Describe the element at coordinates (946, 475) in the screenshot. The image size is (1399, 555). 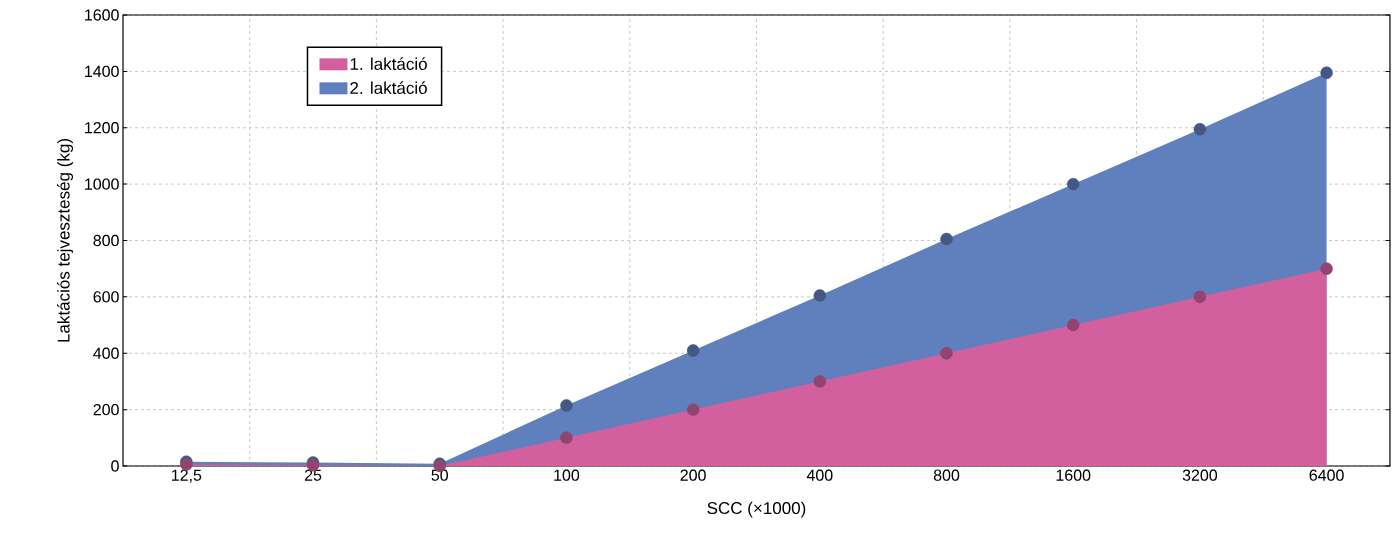
I see `x-tick-label: 800` at that location.